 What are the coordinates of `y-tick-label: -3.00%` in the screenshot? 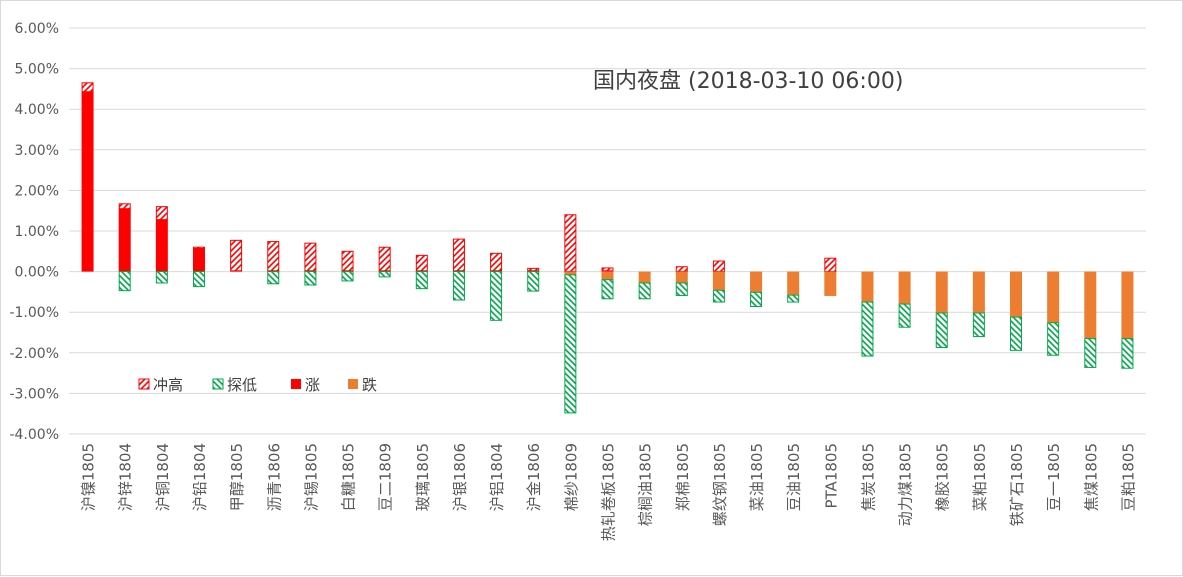 It's located at (34, 394).